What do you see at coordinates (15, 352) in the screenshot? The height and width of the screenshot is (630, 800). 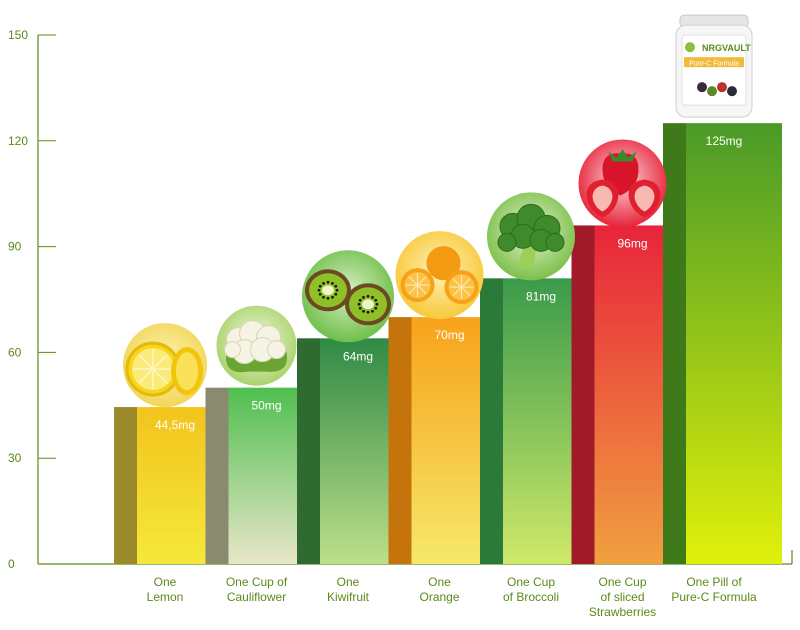 I see `y-tick-label: 60` at bounding box center [15, 352].